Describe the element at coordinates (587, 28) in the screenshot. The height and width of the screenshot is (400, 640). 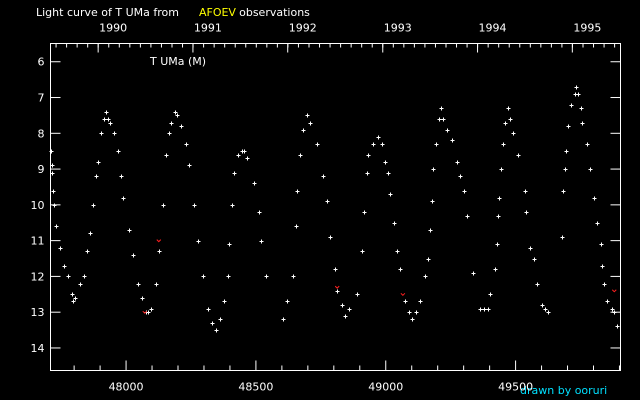
I see `year-label: 1995` at that location.